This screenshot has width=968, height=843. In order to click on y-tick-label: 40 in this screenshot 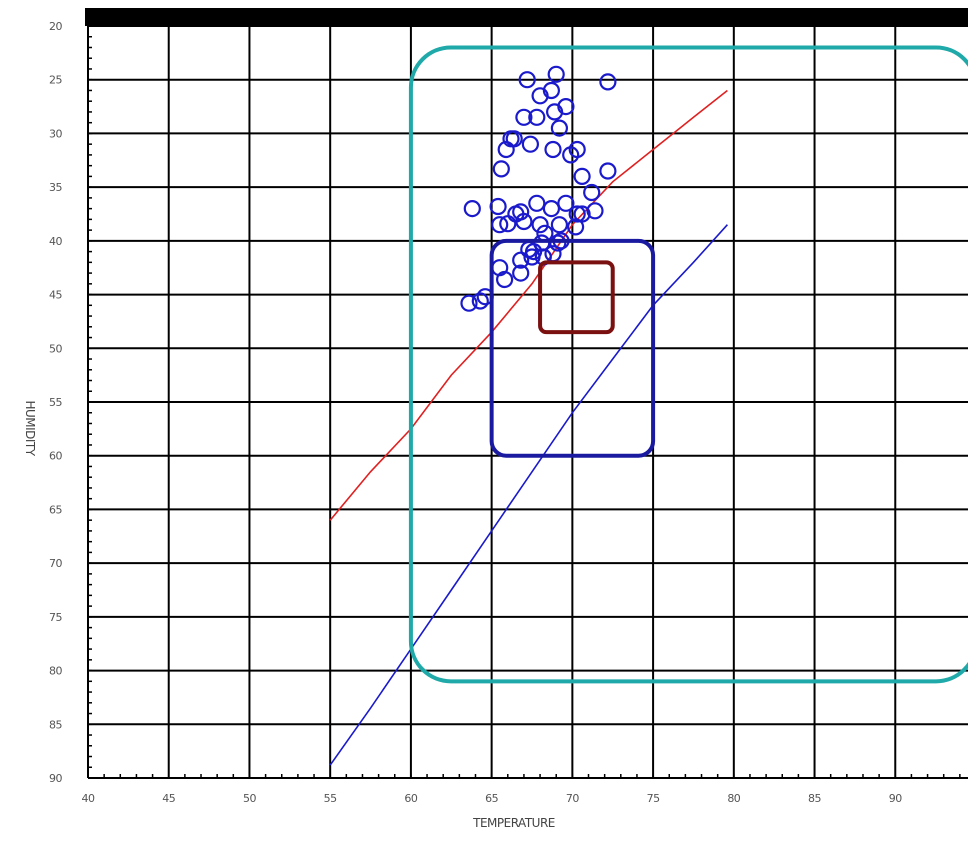, I will do `click(55, 241)`.